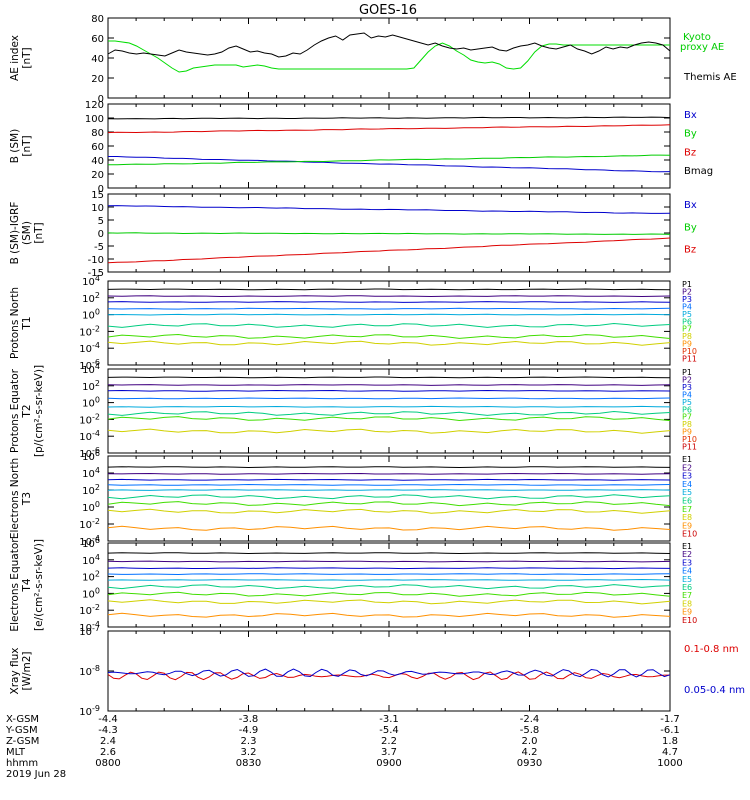  What do you see at coordinates (249, 752) in the screenshot?
I see `x-axis-value: 3.2` at bounding box center [249, 752].